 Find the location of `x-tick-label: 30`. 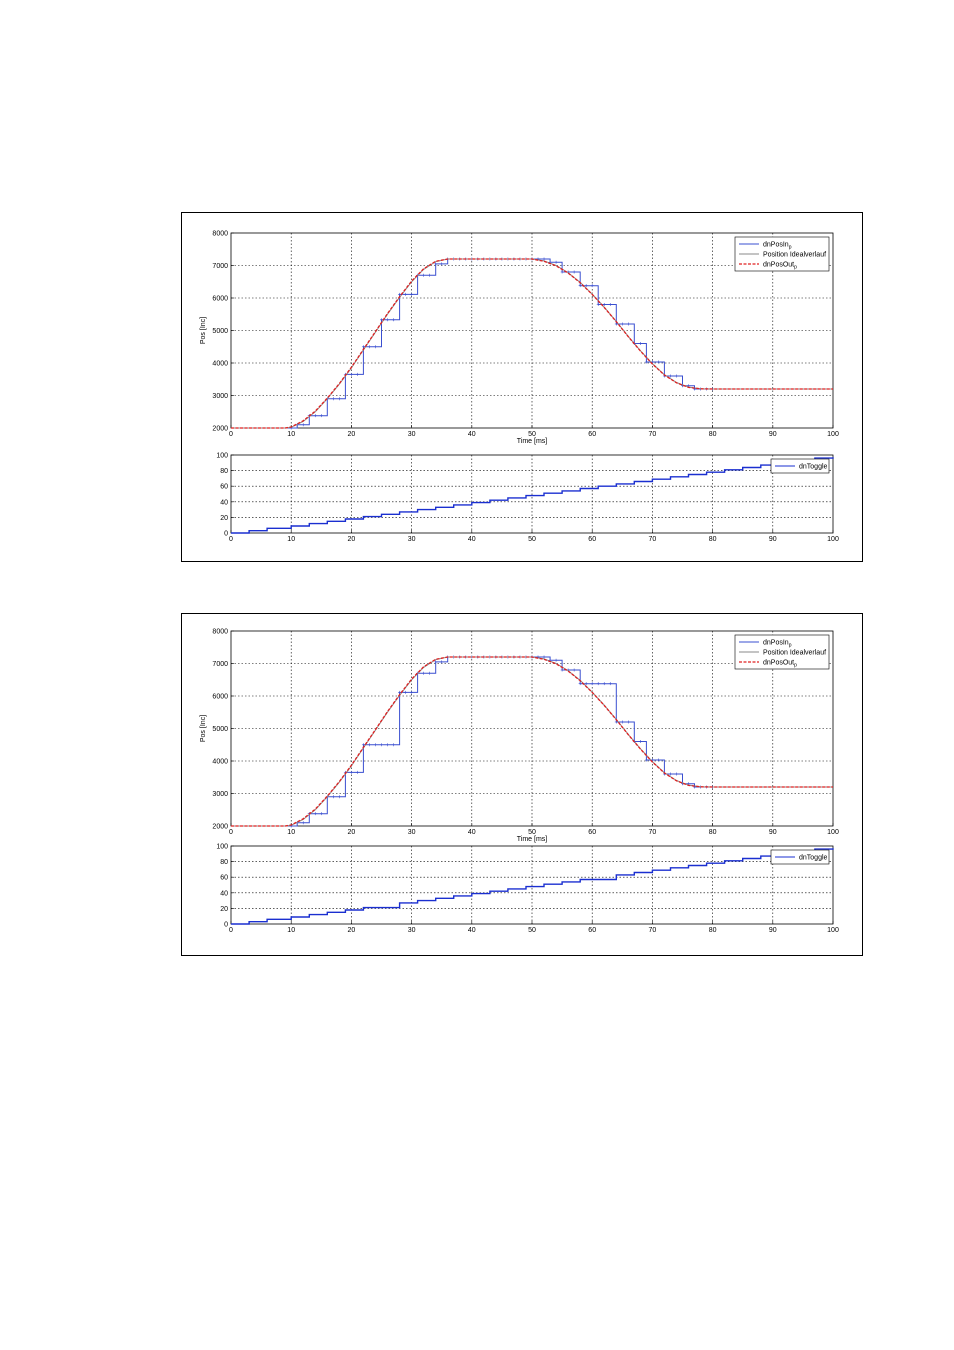

x-tick-label: 30 is located at coordinates (412, 930).